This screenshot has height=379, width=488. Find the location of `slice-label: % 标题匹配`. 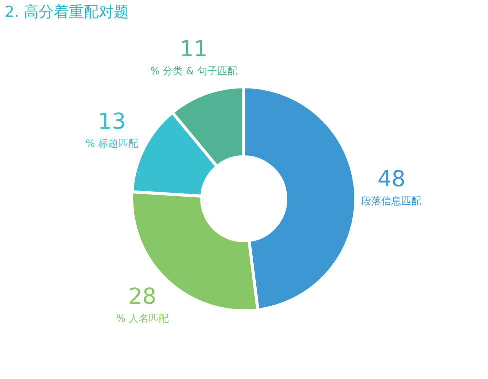

slice-label: % 标题匹配 is located at coordinates (112, 144).